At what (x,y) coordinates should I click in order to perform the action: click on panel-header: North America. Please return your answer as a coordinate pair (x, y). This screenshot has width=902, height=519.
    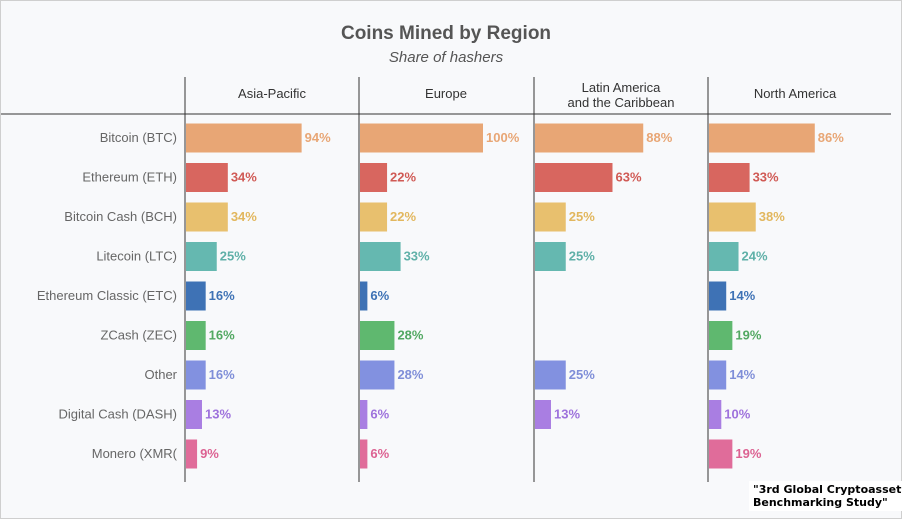
    Looking at the image, I should click on (795, 93).